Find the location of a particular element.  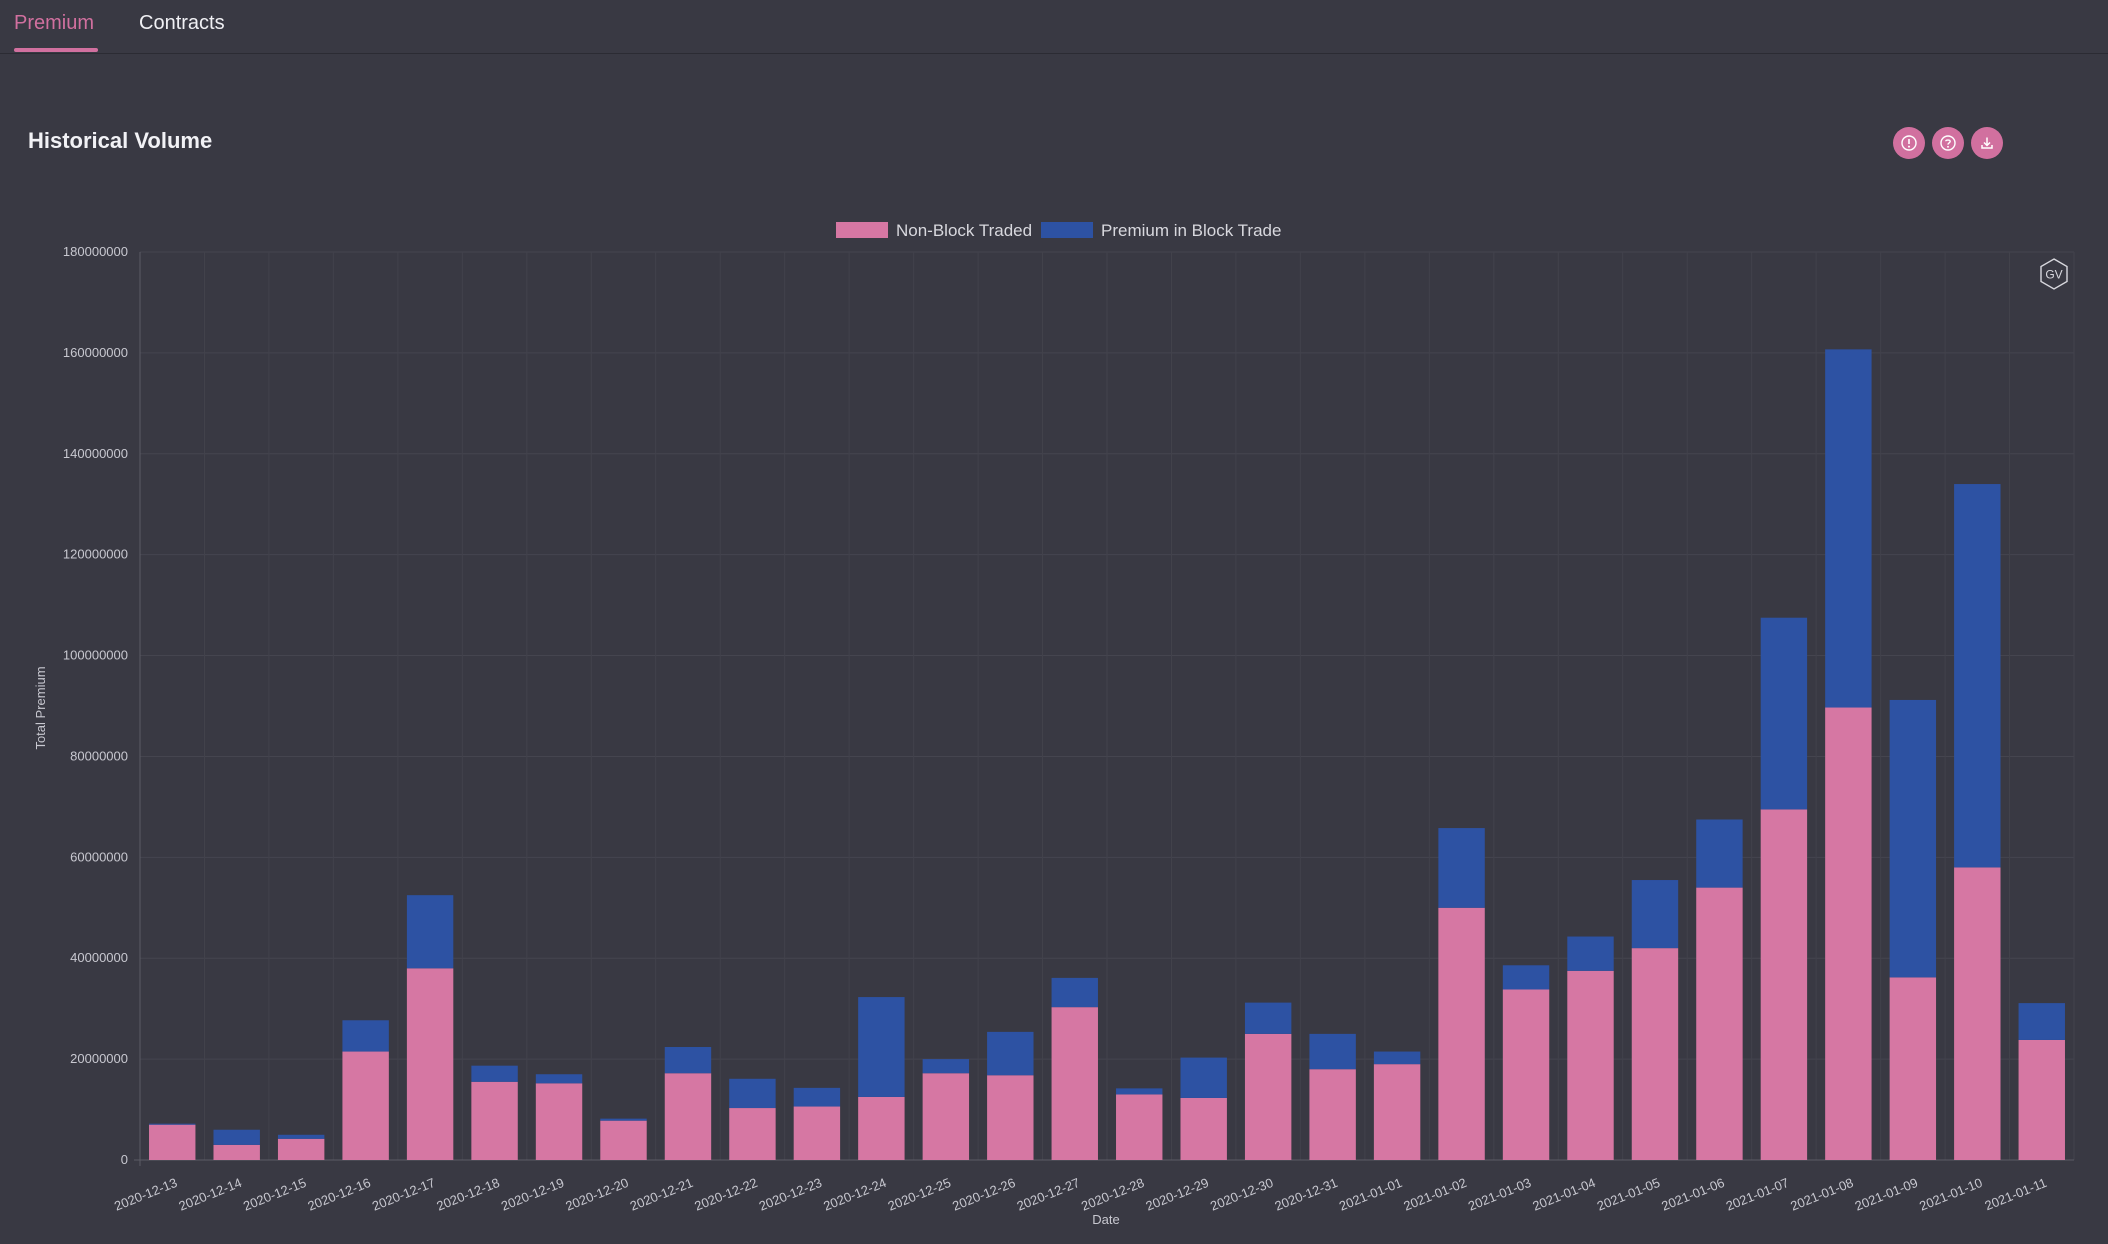

x-tick-label: 2021-01-09 is located at coordinates (1886, 1194).